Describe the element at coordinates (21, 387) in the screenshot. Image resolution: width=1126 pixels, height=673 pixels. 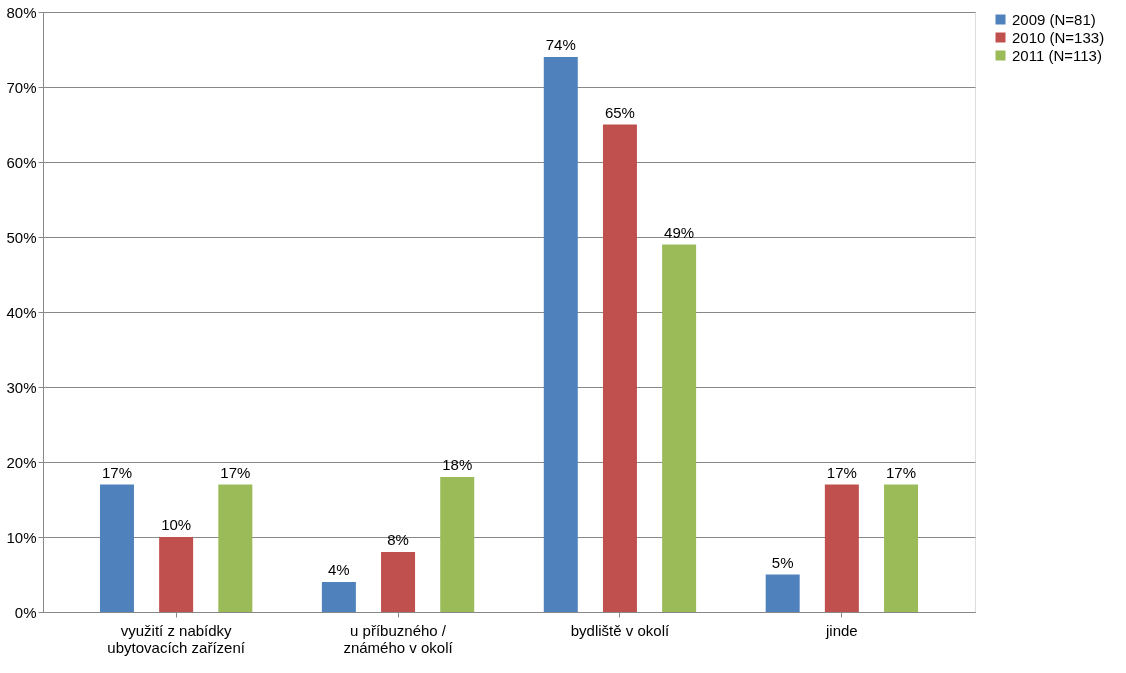
I see `y-tick-label: 30%` at that location.